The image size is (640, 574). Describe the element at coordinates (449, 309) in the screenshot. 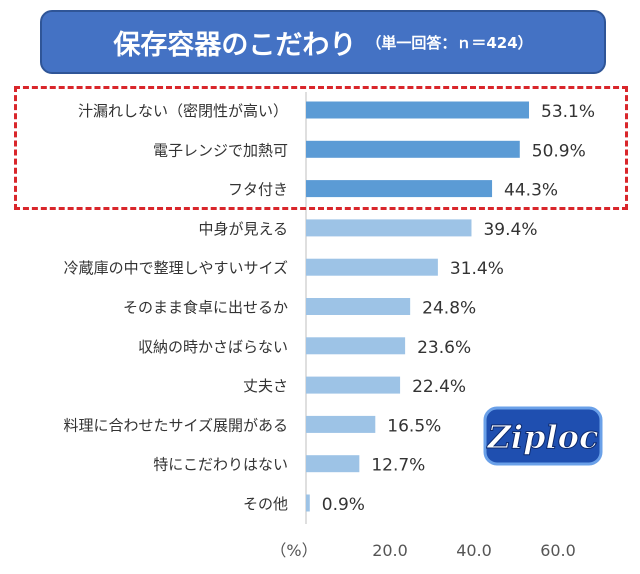

I see `value-label: 24.8%` at that location.